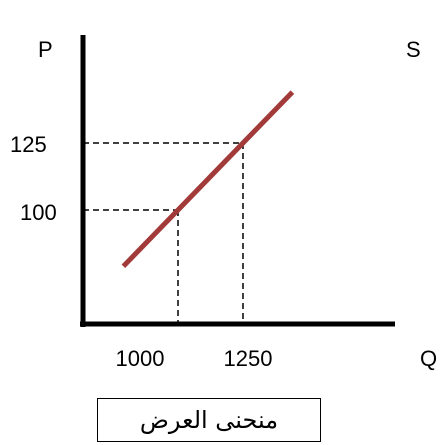 The image size is (440, 445). I want to click on x-axis-label: Q, so click(428, 358).